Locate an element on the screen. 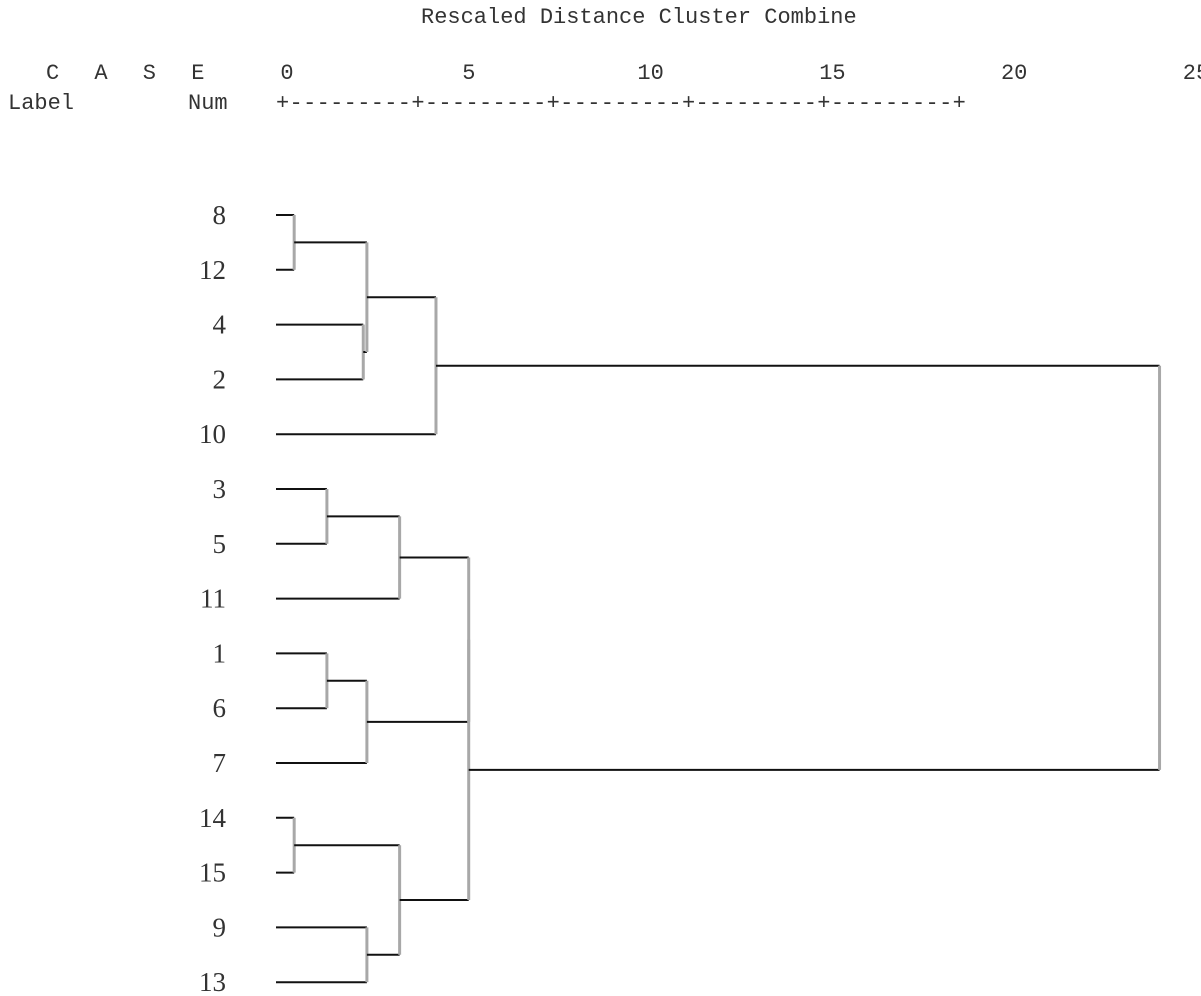 This screenshot has height=996, width=1201. num-column-header: Num is located at coordinates (208, 103).